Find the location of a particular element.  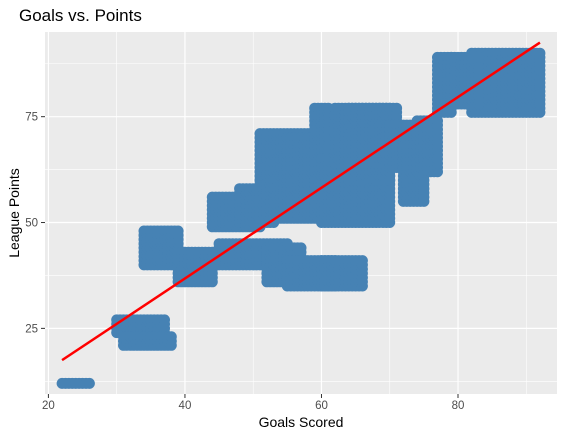

y-tick-label: 75 is located at coordinates (31, 118).